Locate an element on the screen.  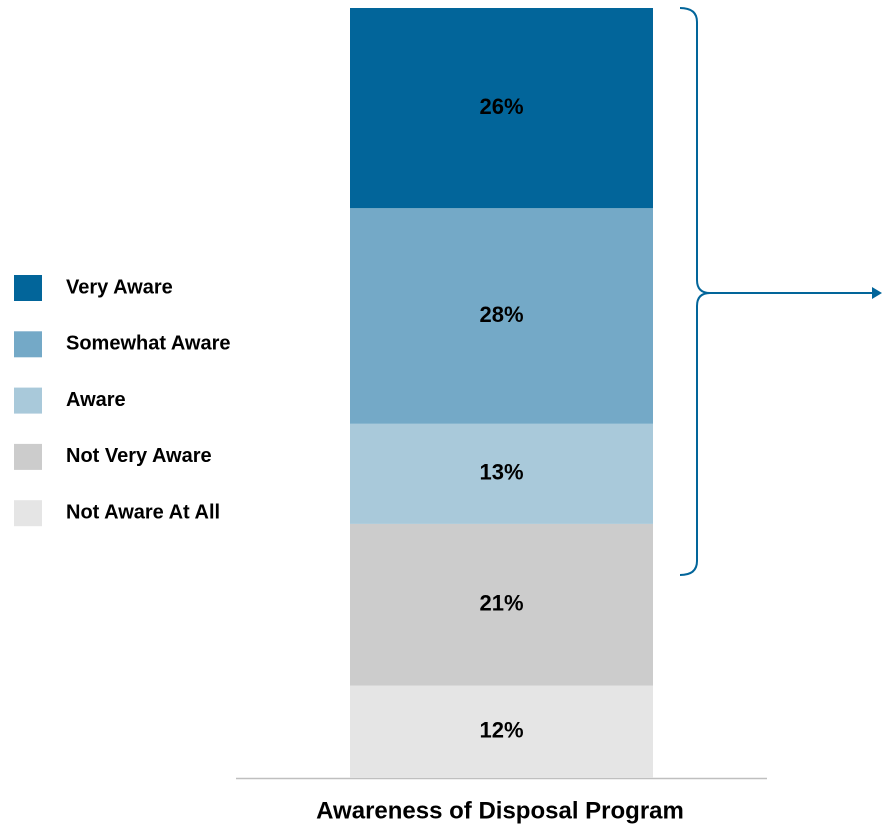
legend-label: Not Very Aware is located at coordinates (139, 456).